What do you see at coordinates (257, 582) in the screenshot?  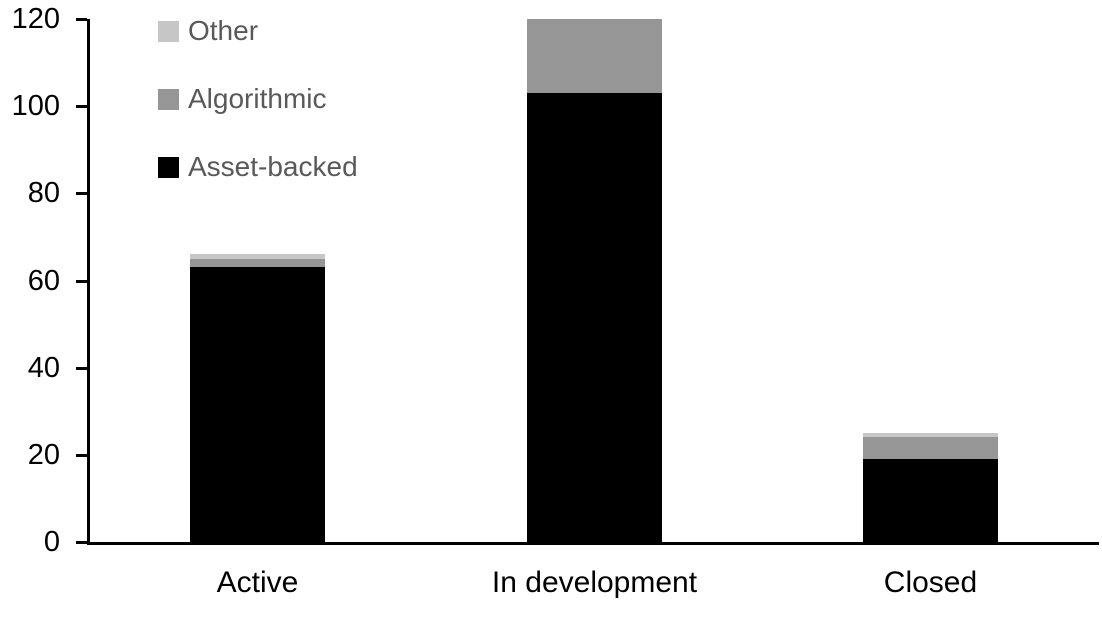 I see `x-category-label: Active` at bounding box center [257, 582].